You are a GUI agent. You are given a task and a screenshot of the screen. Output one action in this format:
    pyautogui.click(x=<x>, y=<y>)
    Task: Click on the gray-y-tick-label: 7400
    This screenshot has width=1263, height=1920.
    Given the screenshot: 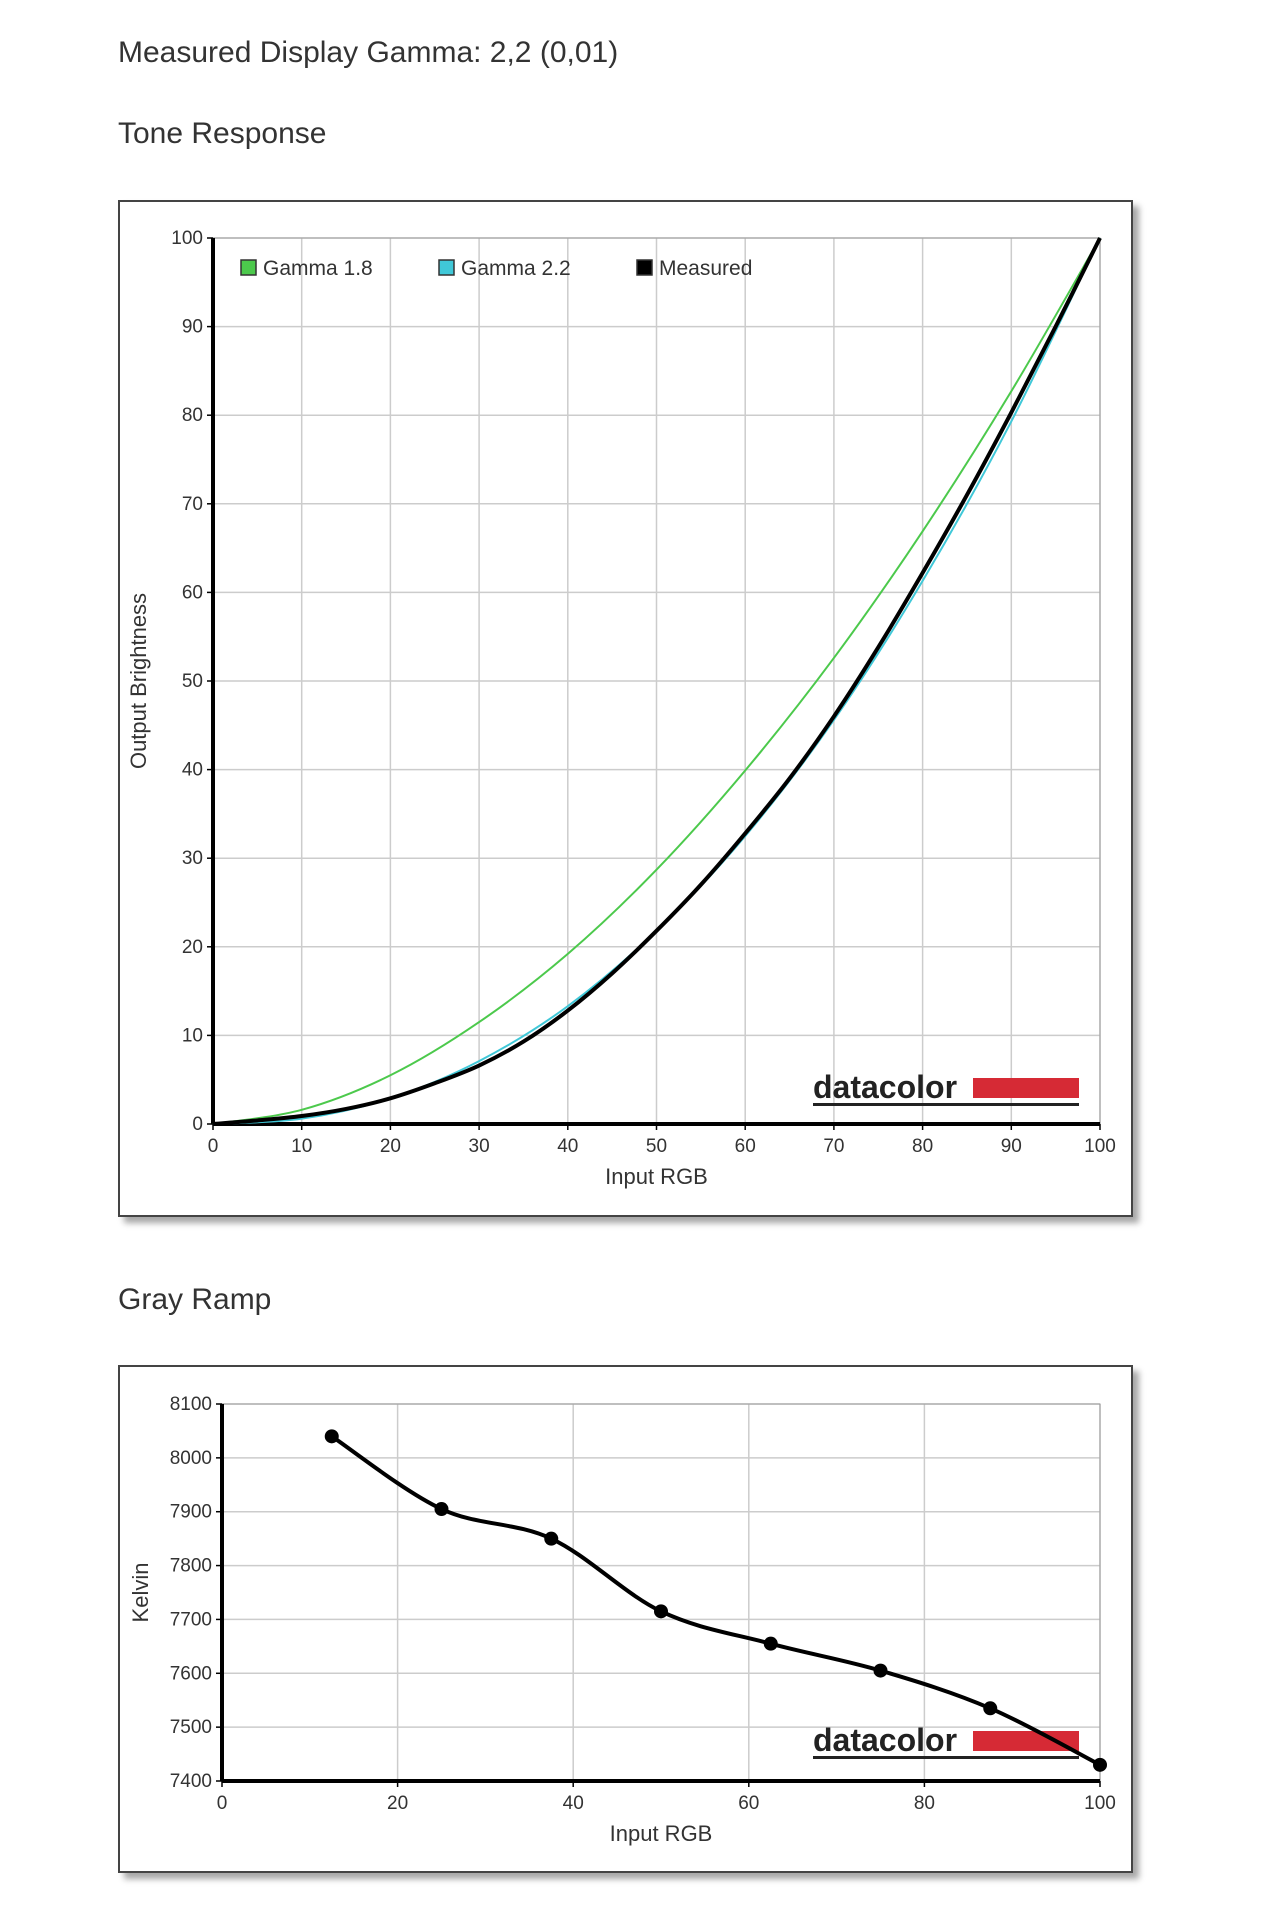 What is the action you would take?
    pyautogui.click(x=191, y=1781)
    